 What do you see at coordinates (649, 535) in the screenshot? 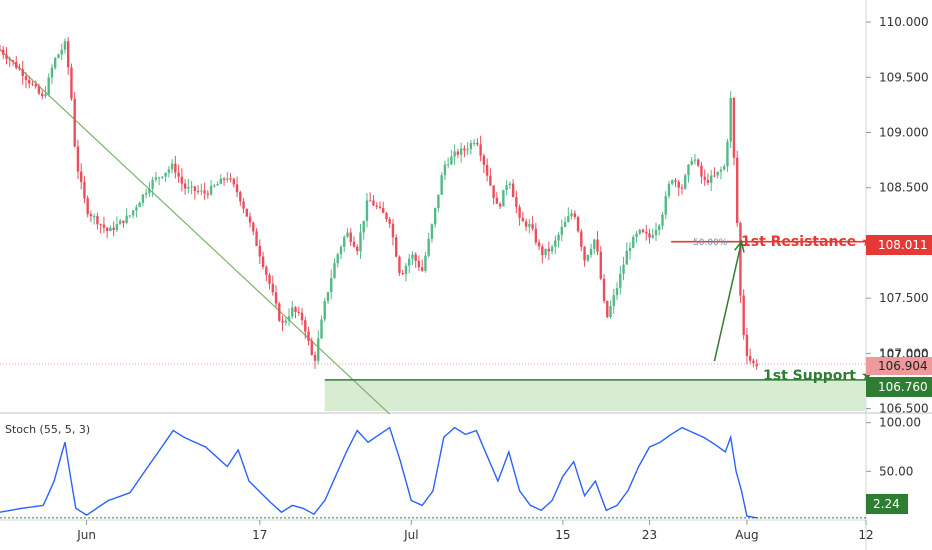
I see `time-tick-label: 23` at bounding box center [649, 535].